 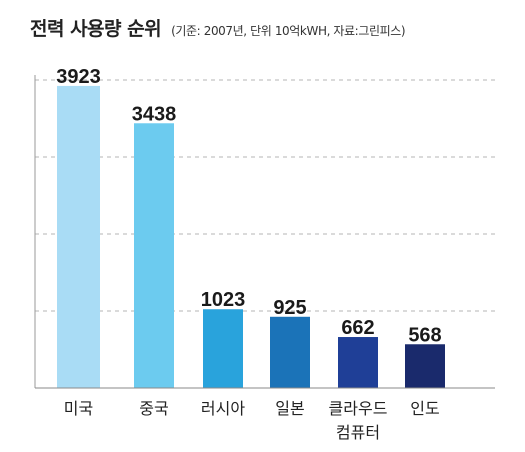 I want to click on category-label: 러시아, so click(x=223, y=408).